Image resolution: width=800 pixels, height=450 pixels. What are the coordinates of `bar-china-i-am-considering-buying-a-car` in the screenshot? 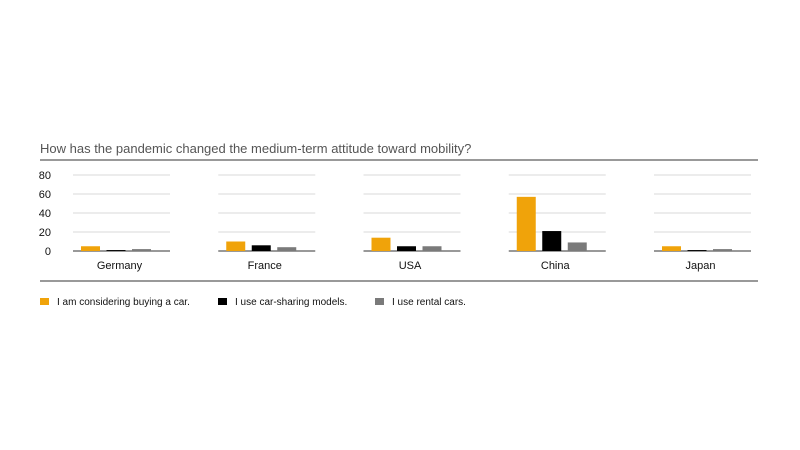 It's located at (526, 223).